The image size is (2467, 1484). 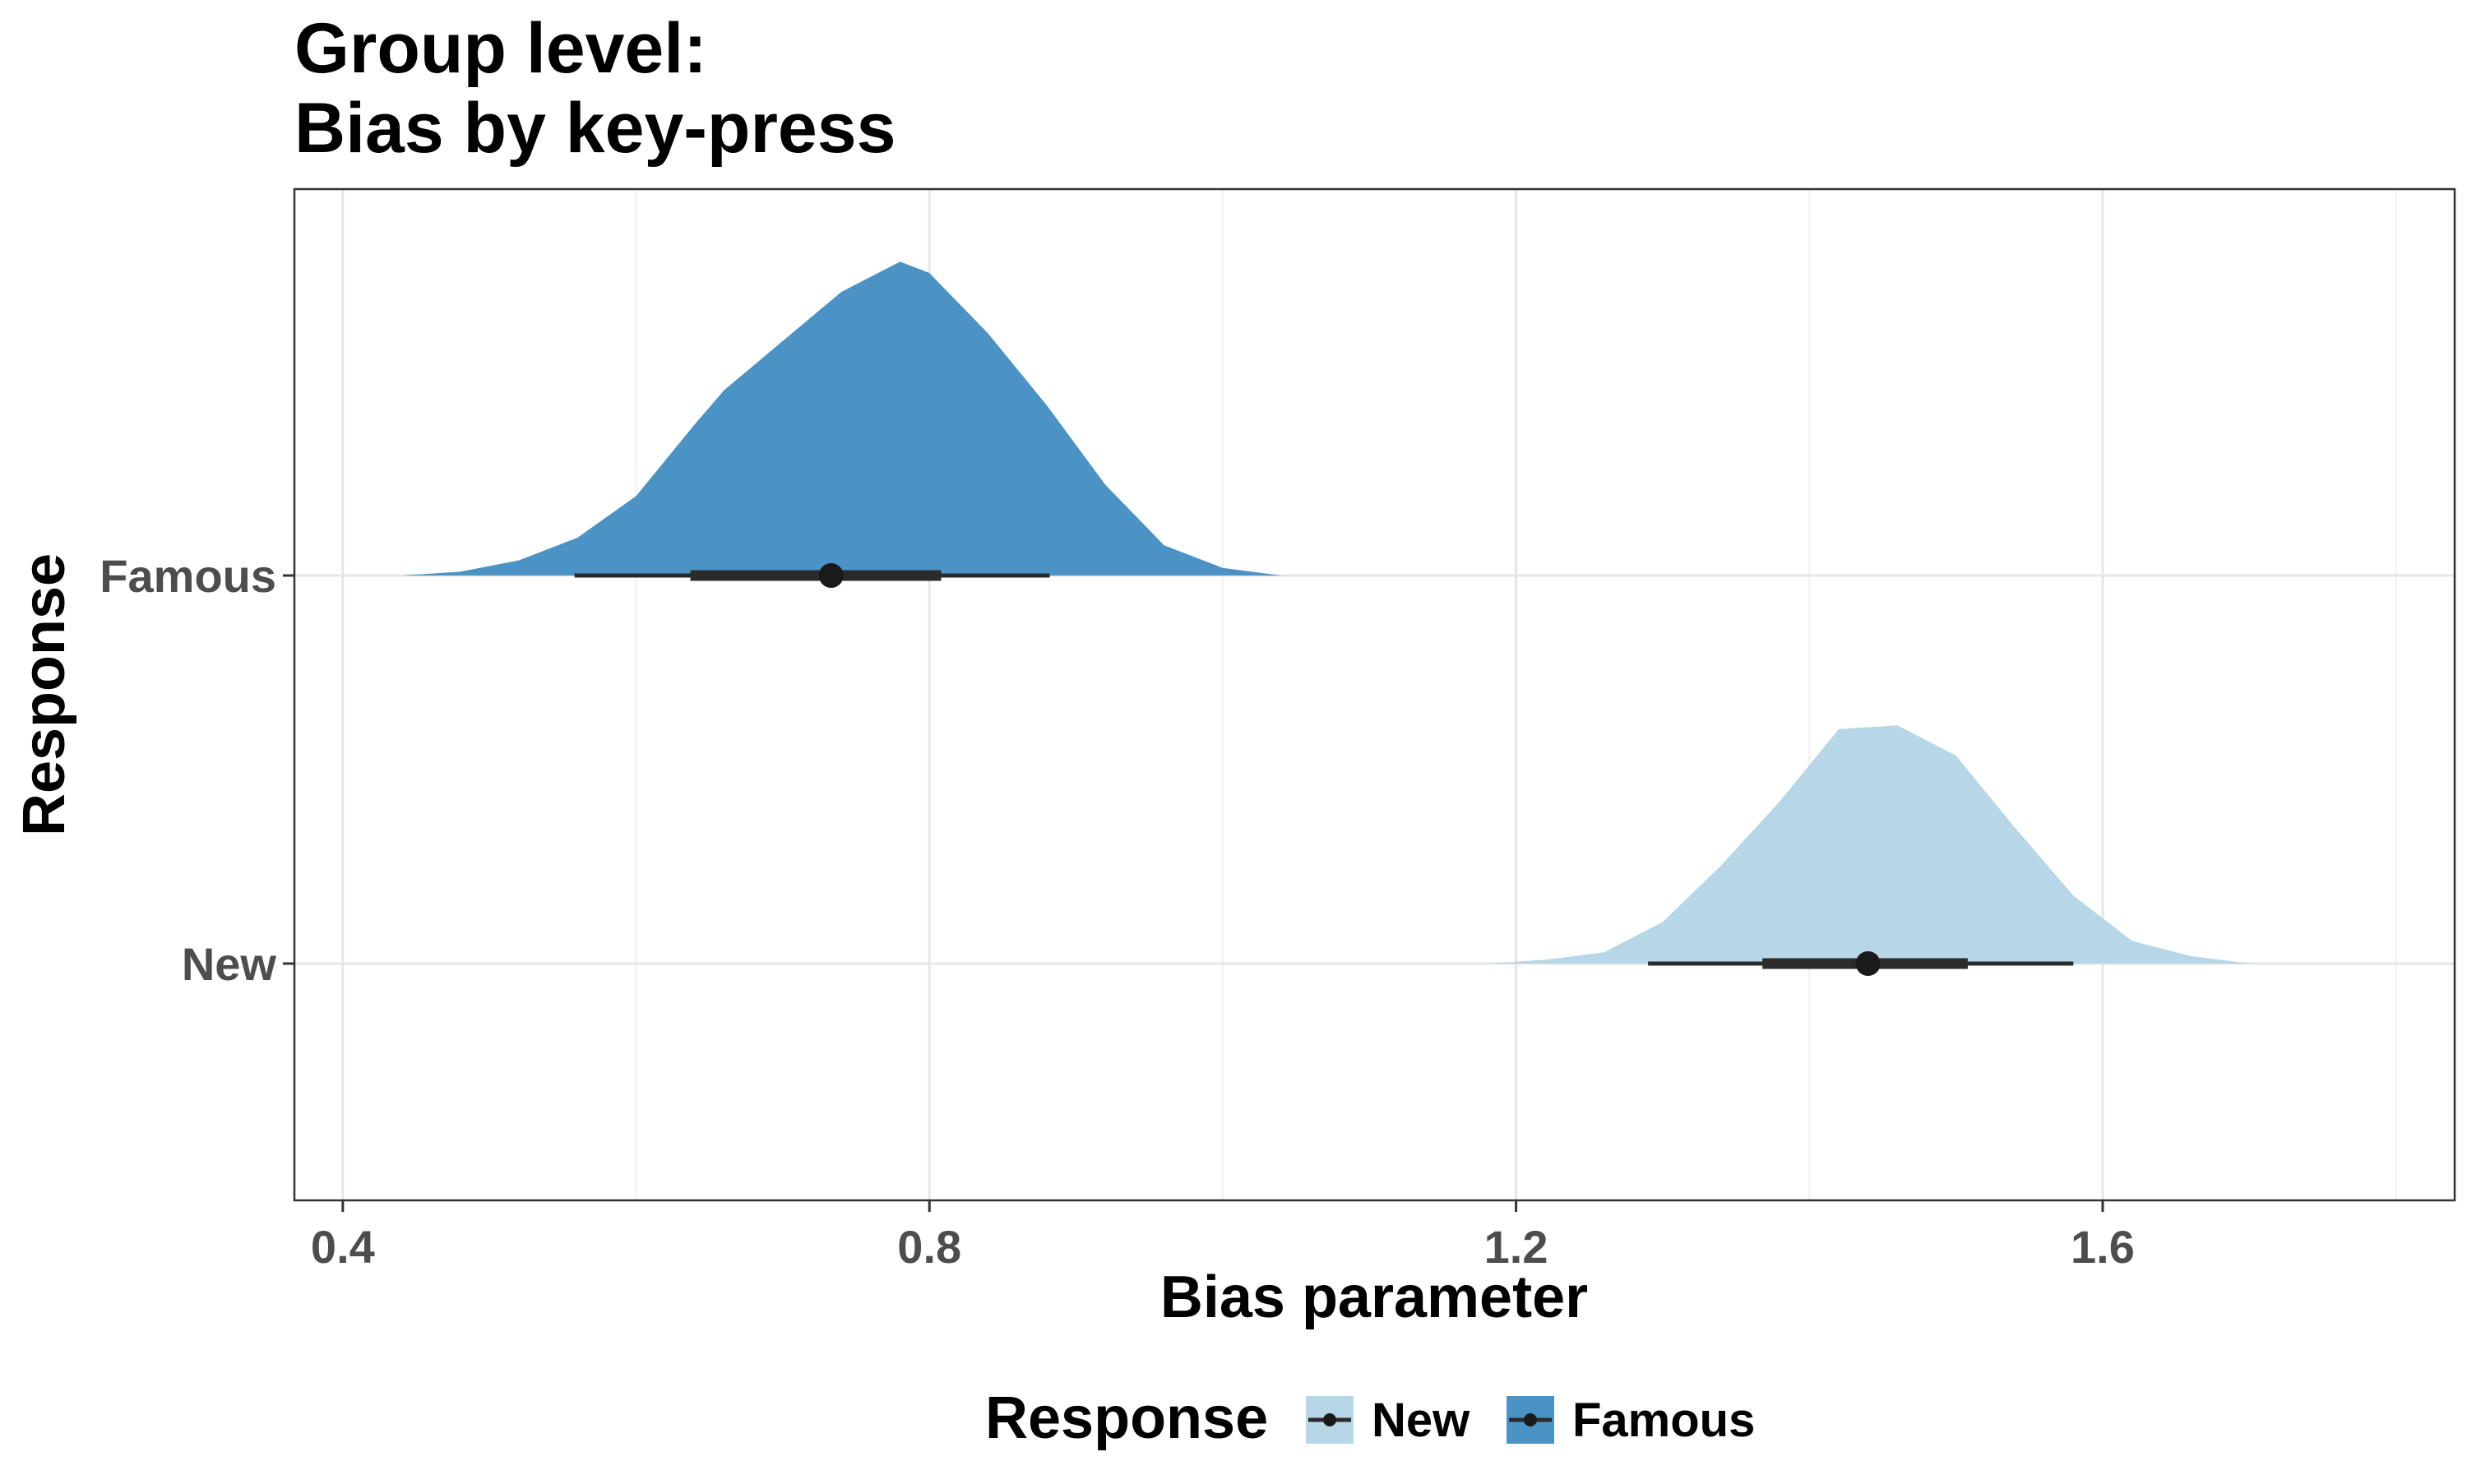 What do you see at coordinates (2103, 1247) in the screenshot?
I see `x-tick-label: 1.6` at bounding box center [2103, 1247].